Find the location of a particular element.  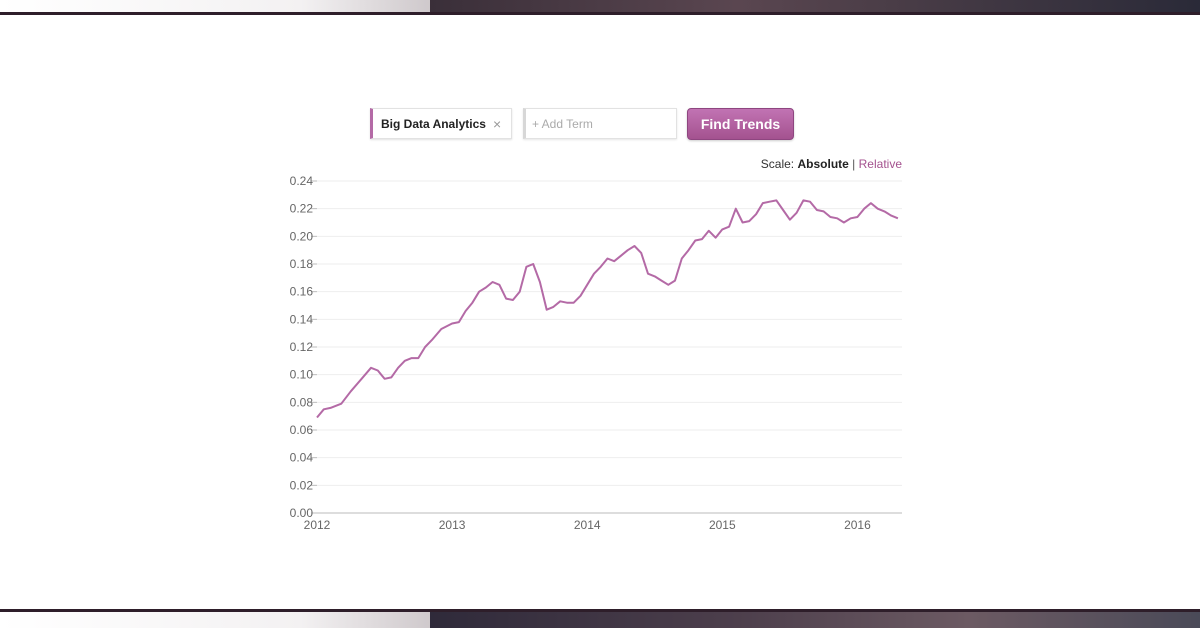

y-tick-label: 0.02 is located at coordinates (302, 485).